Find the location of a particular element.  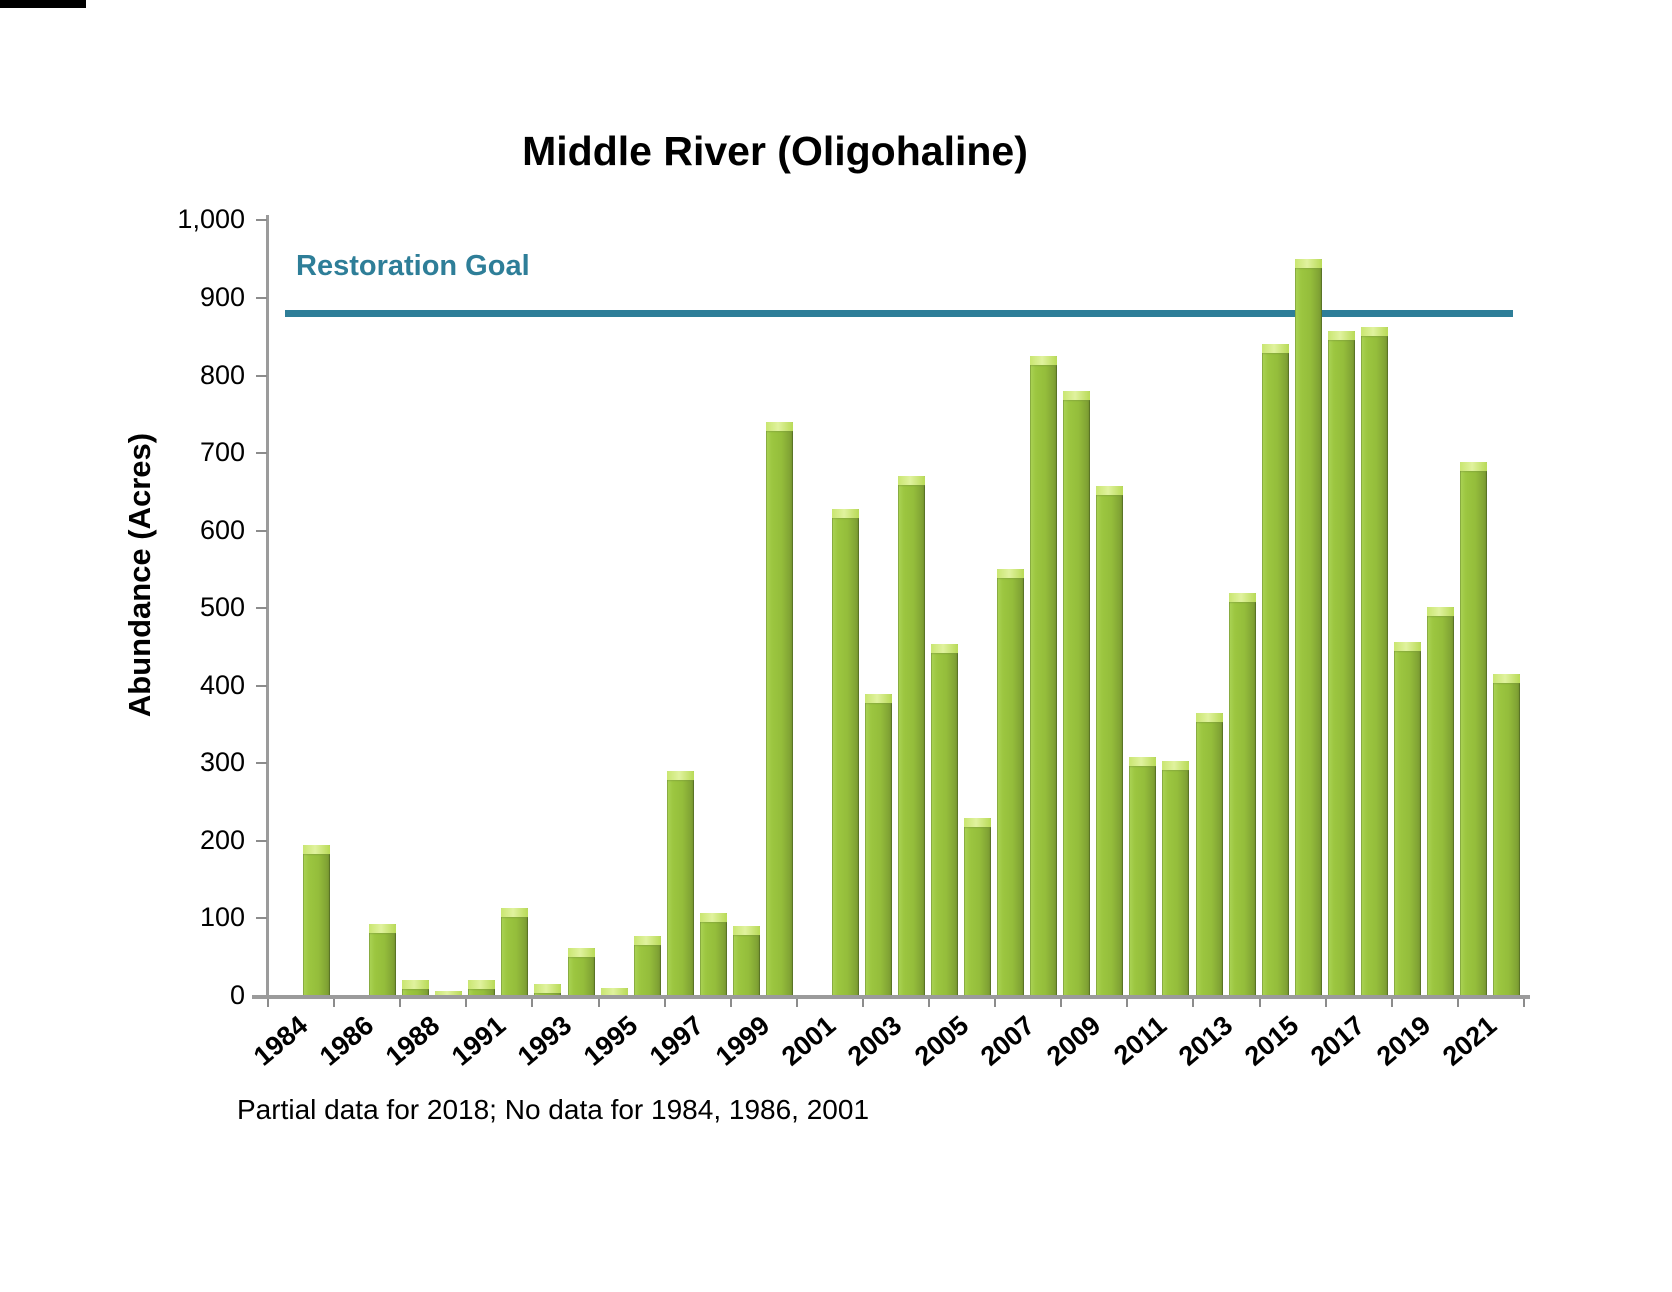

bar-body-1998 is located at coordinates (713, 954).